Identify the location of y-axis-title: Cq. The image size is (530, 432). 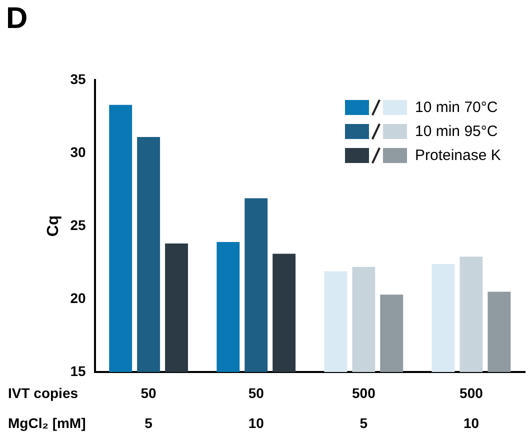
(53, 226).